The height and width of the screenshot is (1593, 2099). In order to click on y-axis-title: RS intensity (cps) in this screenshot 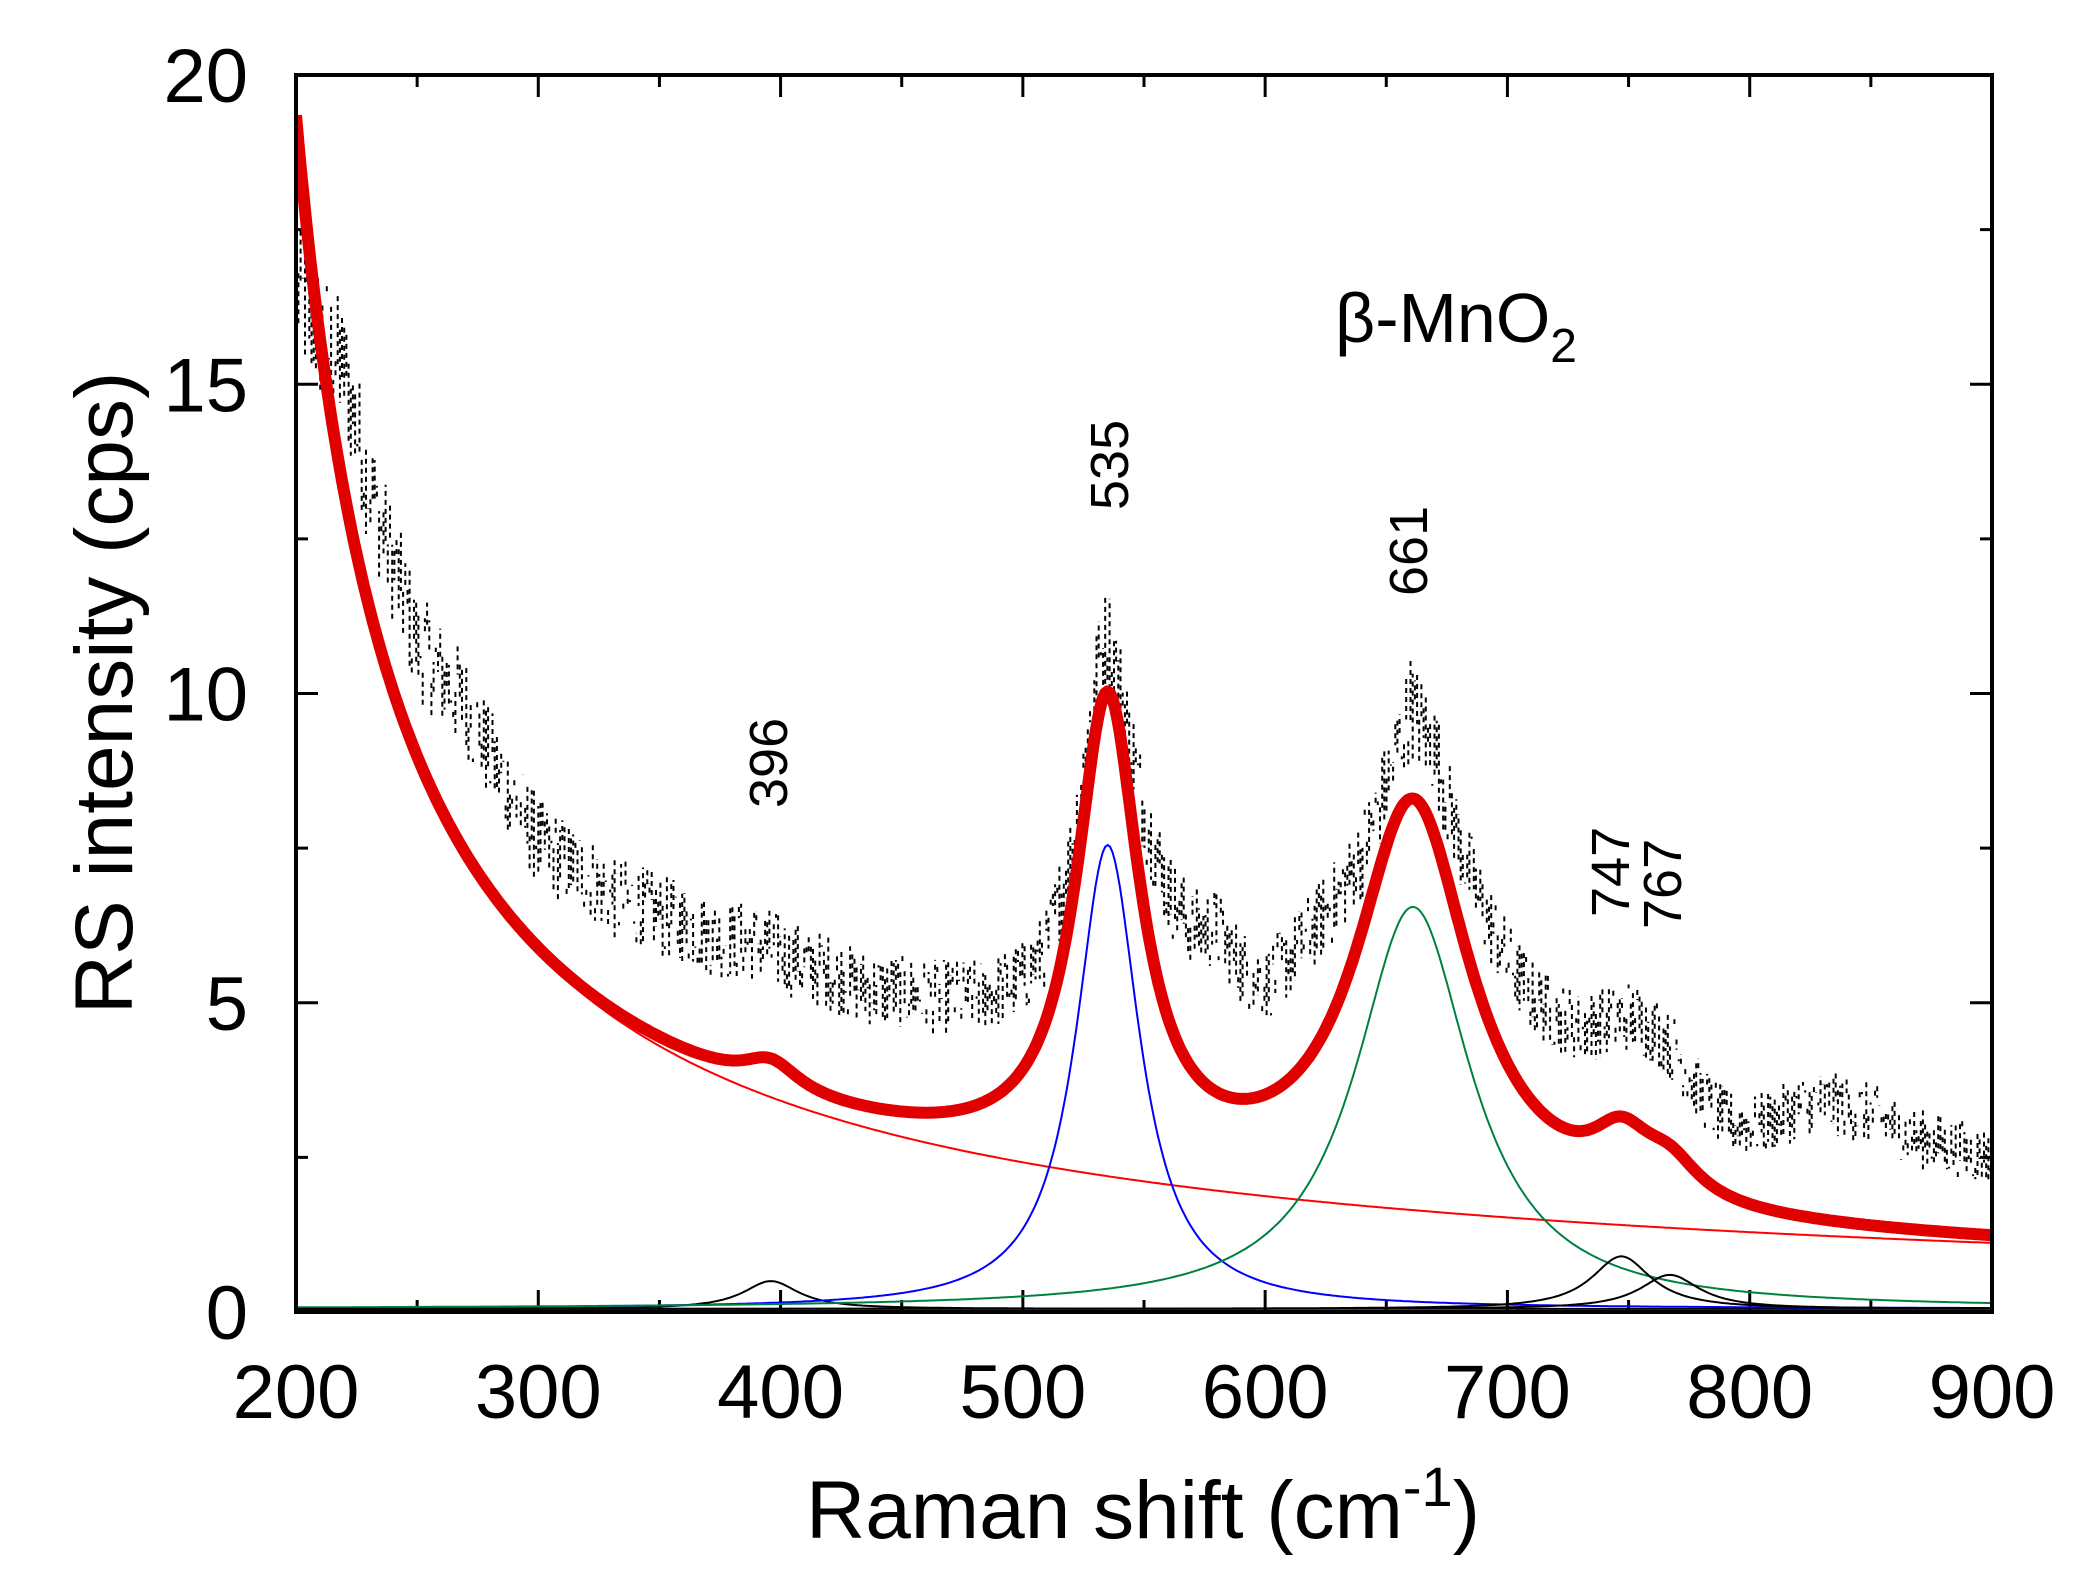, I will do `click(104, 693)`.